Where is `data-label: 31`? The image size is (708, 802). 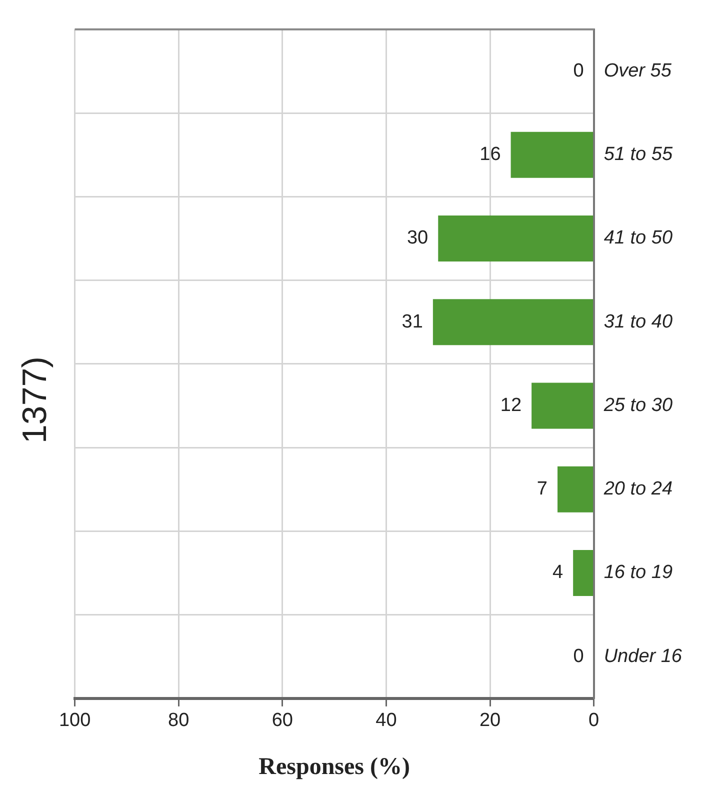 data-label: 31 is located at coordinates (412, 321).